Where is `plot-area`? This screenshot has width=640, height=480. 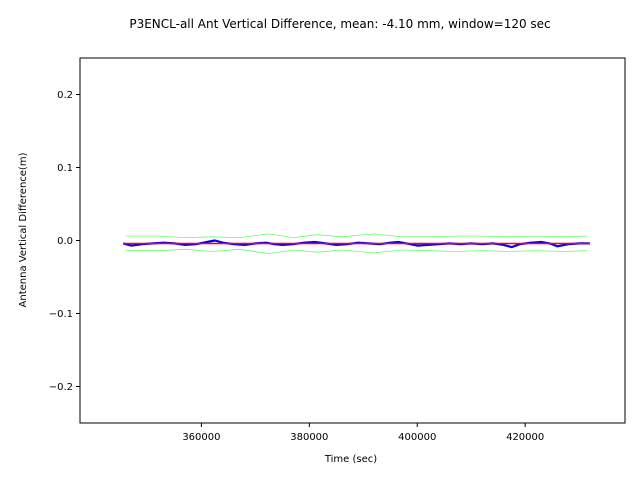 plot-area is located at coordinates (356, 244).